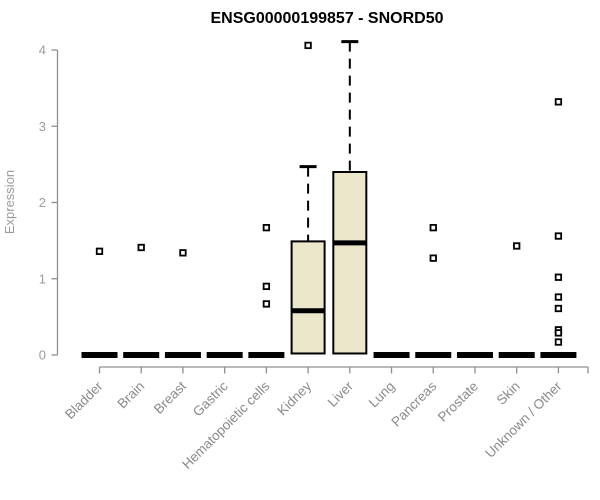 The height and width of the screenshot is (500, 600). What do you see at coordinates (84, 400) in the screenshot?
I see `x-tick-label-bladder: Bladder` at bounding box center [84, 400].